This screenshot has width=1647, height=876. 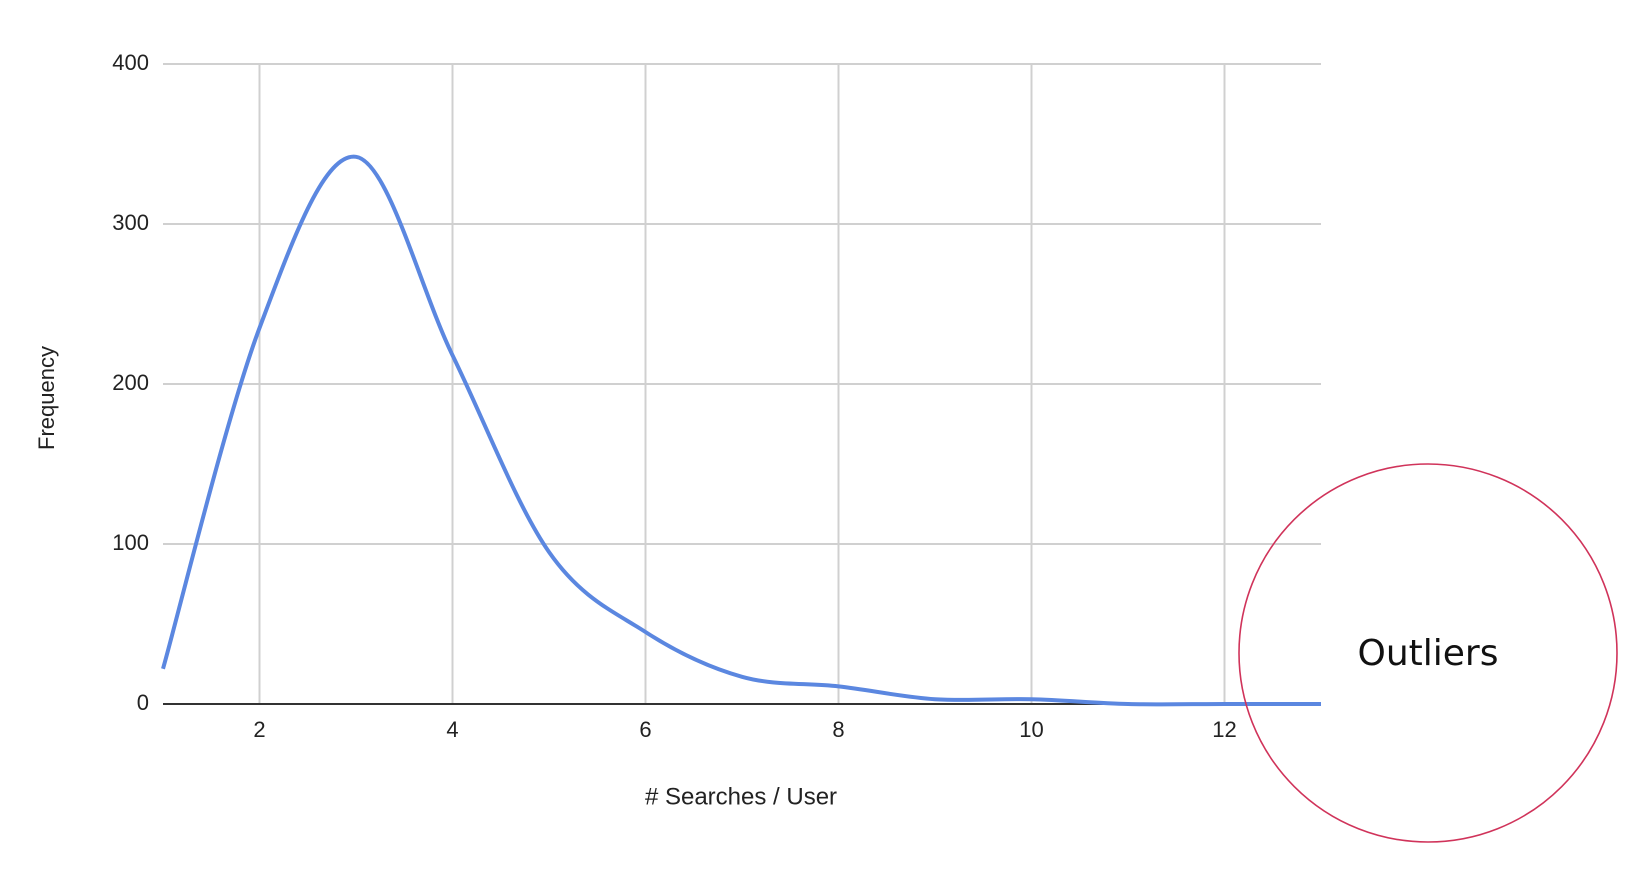 What do you see at coordinates (1224, 729) in the screenshot?
I see `x-tick-label: 12` at bounding box center [1224, 729].